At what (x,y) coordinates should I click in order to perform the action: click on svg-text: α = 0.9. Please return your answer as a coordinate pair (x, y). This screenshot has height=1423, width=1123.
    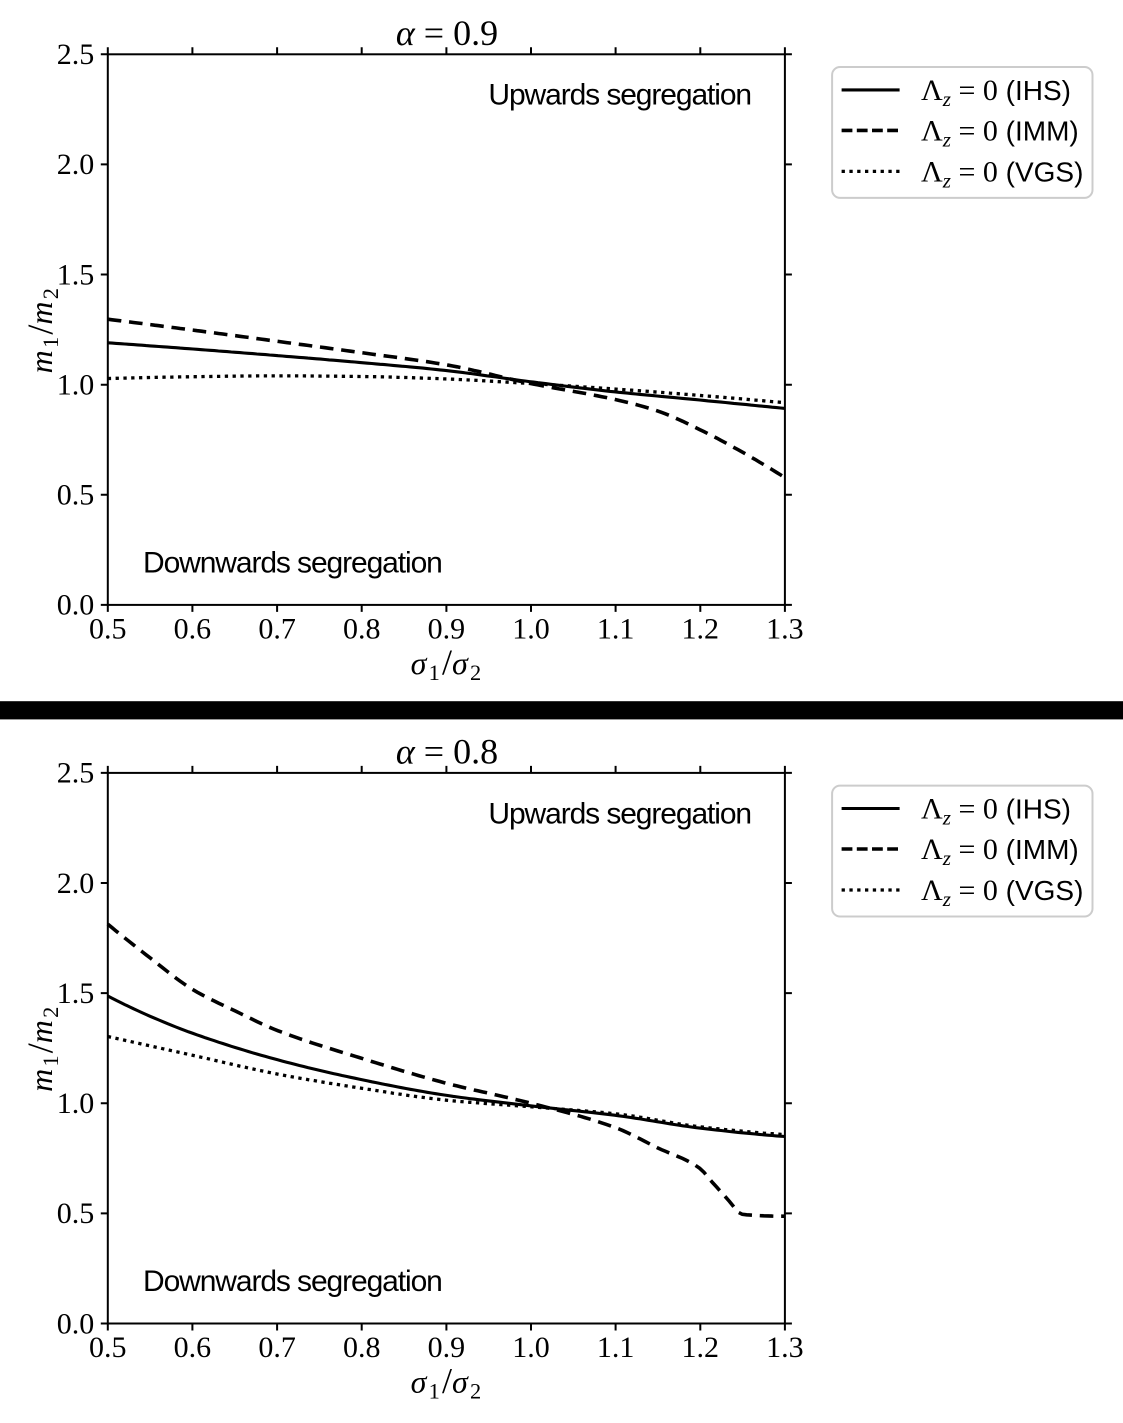
    Looking at the image, I should click on (447, 33).